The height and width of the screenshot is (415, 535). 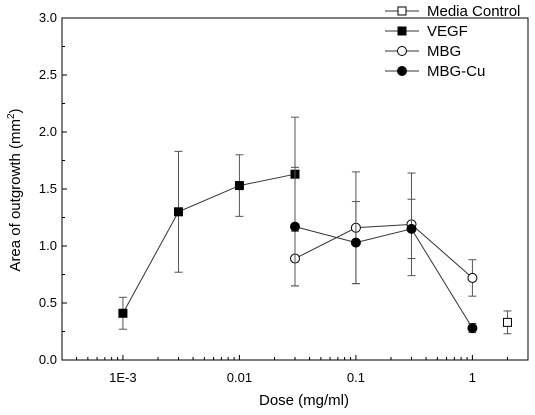 What do you see at coordinates (356, 377) in the screenshot?
I see `x-tick-label: 0.1` at bounding box center [356, 377].